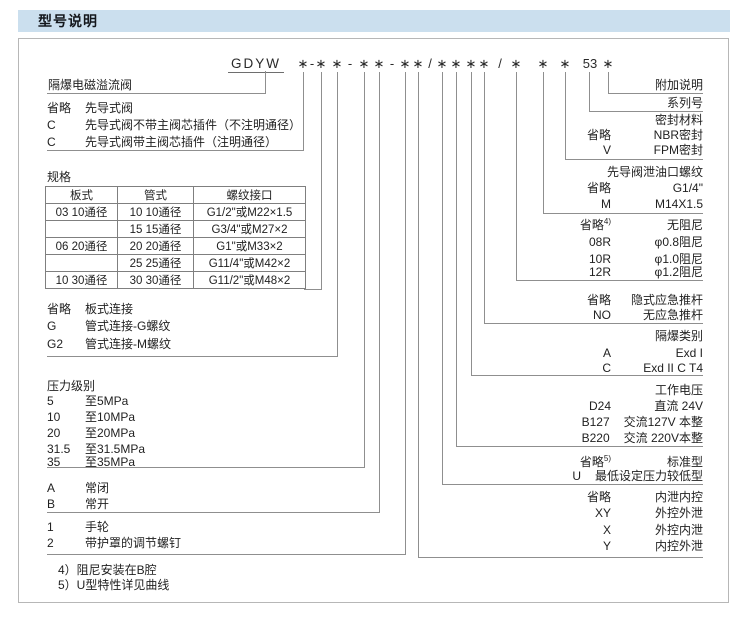 This screenshot has width=756, height=633. What do you see at coordinates (599, 406) in the screenshot?
I see `option-code: D24` at bounding box center [599, 406].